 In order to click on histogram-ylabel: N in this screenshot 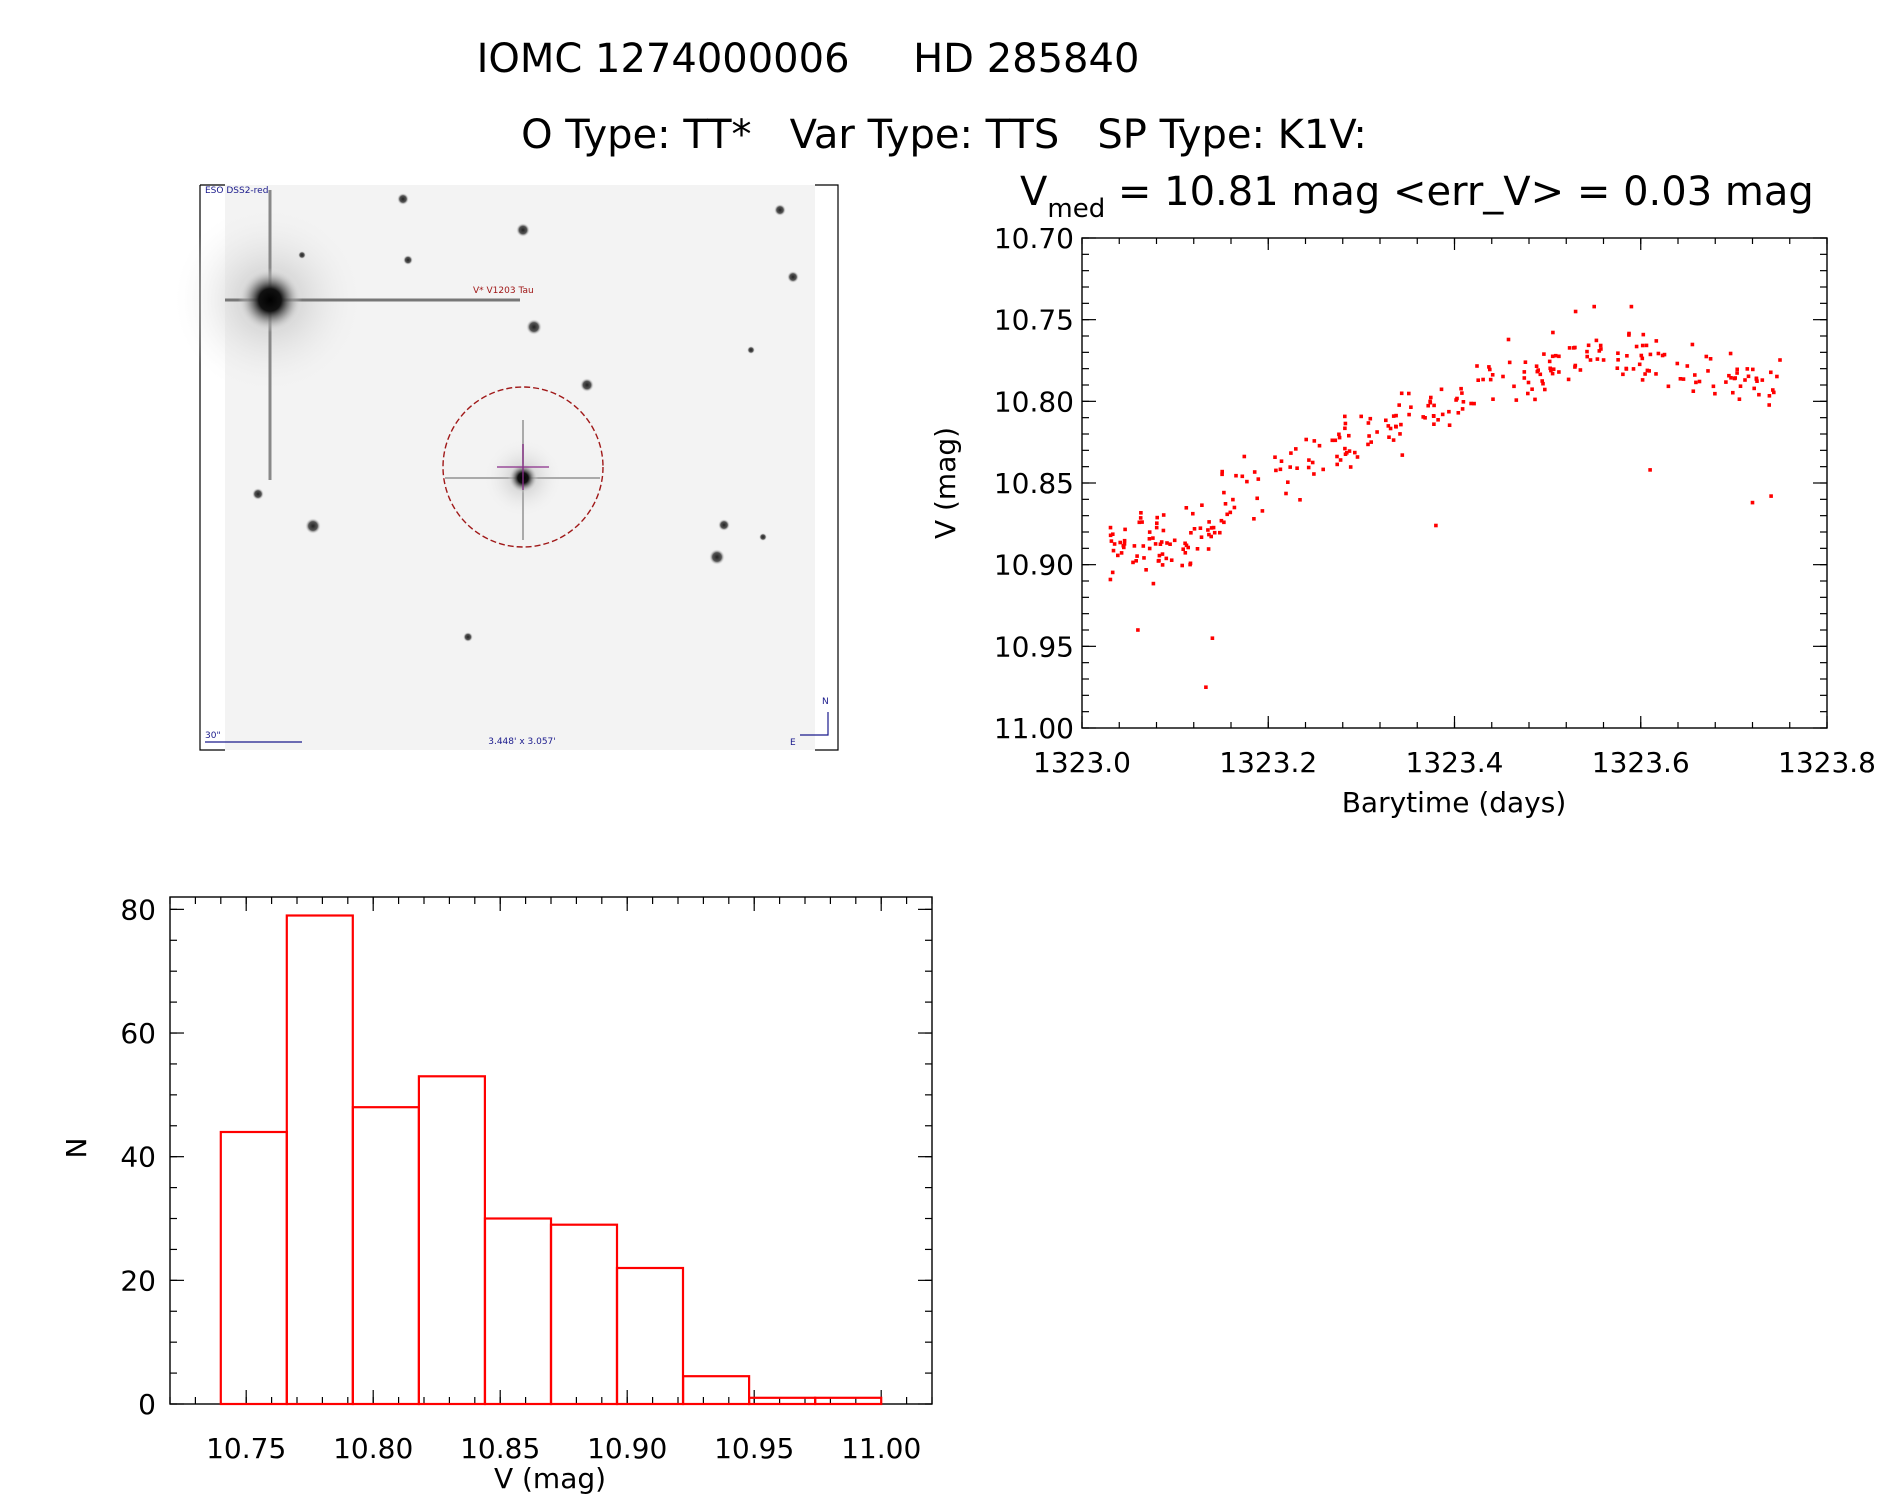, I will do `click(76, 1148)`.